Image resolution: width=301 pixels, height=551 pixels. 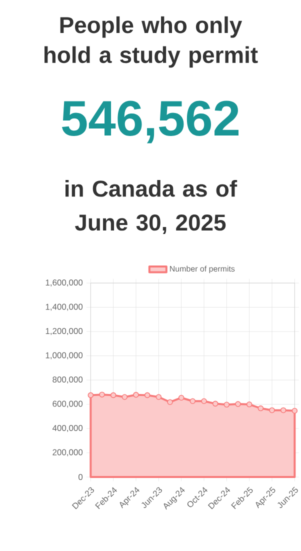 I want to click on text: in Canada as of June 30, 2025, so click(x=152, y=207).